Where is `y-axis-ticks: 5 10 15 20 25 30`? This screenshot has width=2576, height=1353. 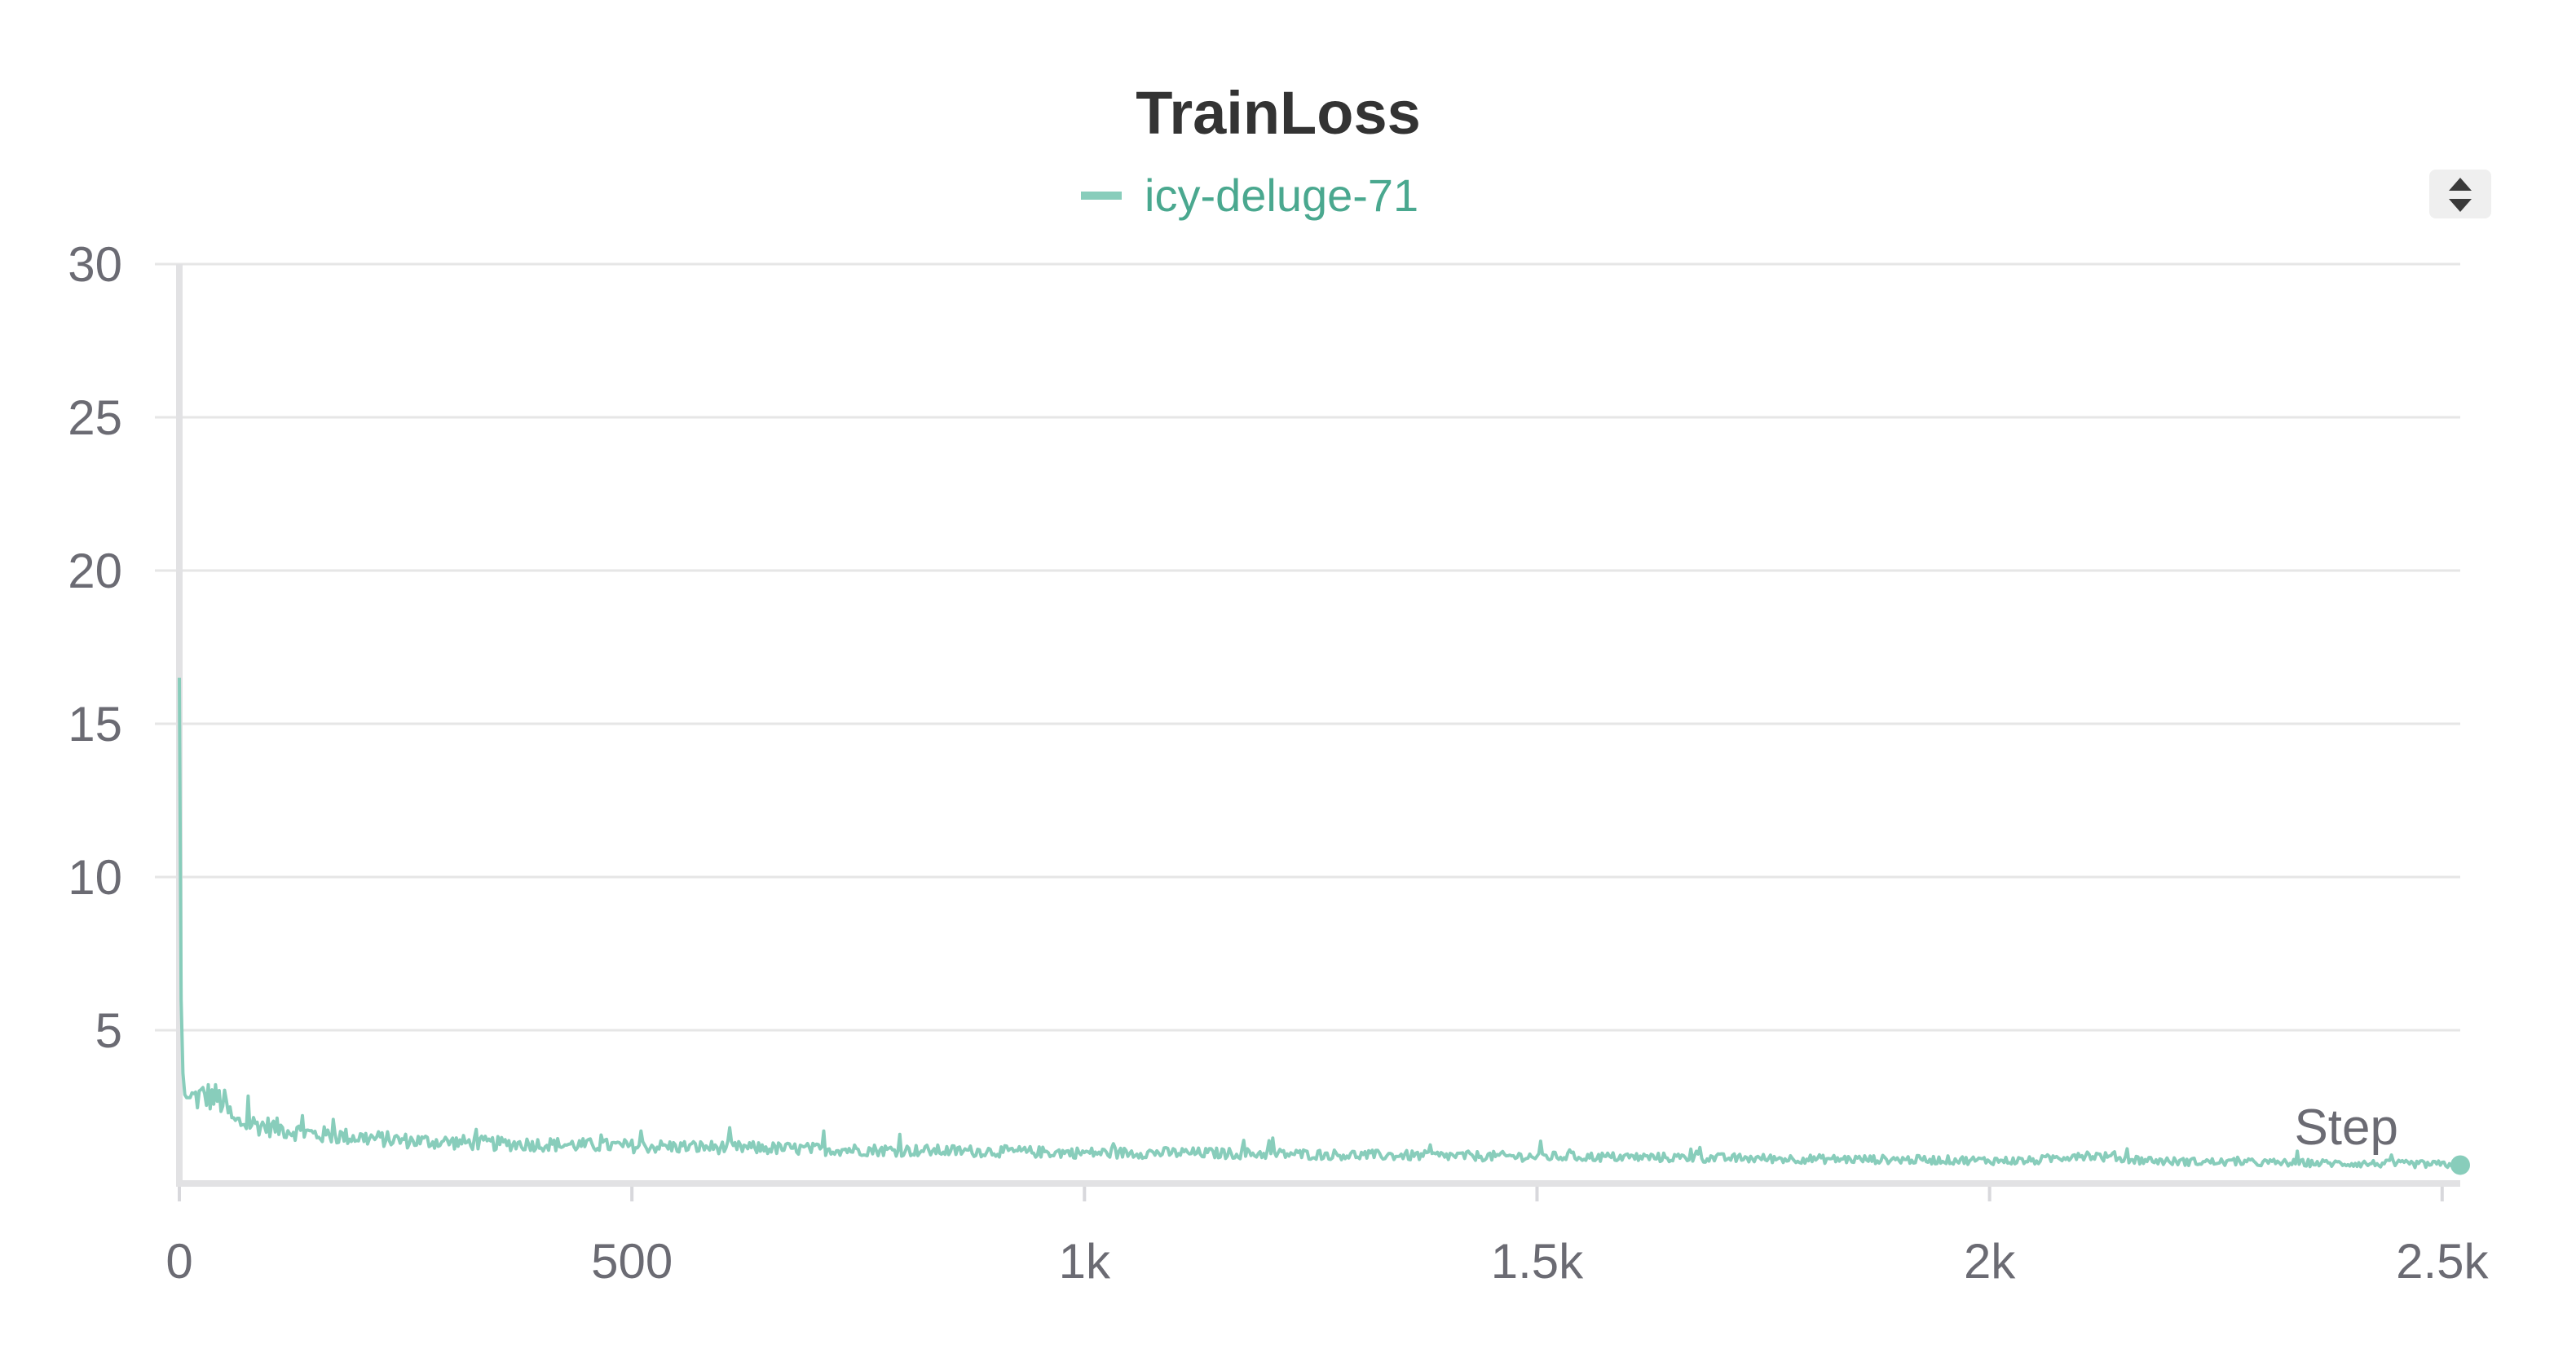
y-axis-ticks: 5 10 15 20 25 30 is located at coordinates (95, 647).